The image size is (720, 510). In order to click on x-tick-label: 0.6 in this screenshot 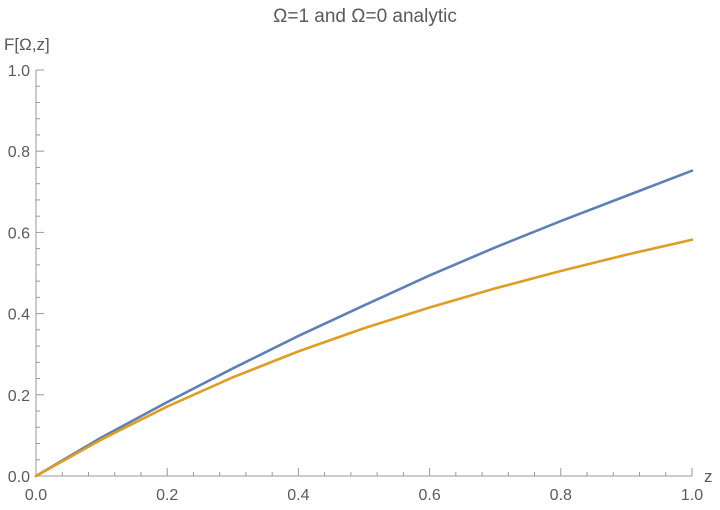, I will do `click(429, 495)`.